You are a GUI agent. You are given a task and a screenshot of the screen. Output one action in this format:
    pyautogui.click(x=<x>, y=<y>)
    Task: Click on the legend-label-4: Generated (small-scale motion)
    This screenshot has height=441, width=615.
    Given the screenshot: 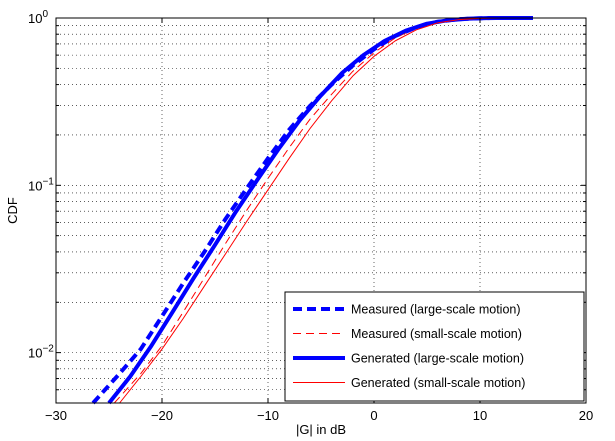 What is the action you would take?
    pyautogui.click(x=438, y=383)
    